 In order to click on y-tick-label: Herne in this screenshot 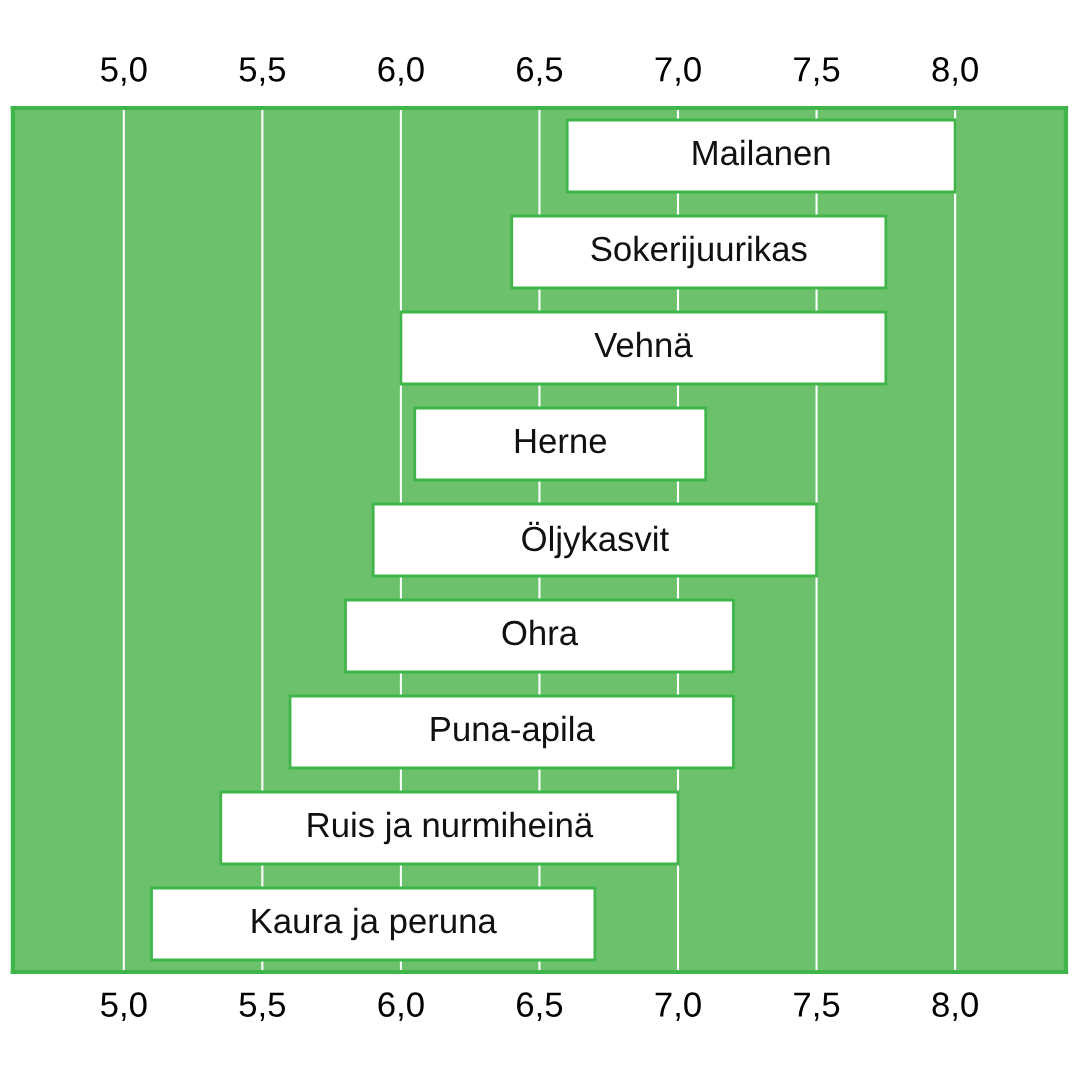, I will do `click(560, 441)`.